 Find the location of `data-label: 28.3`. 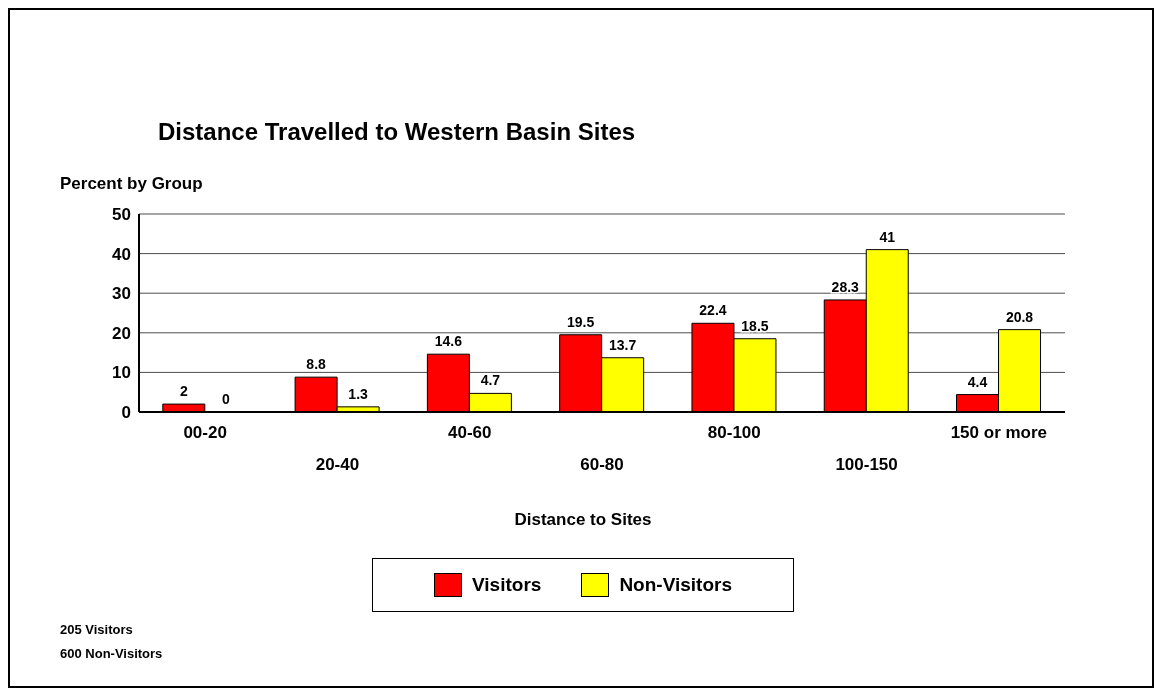

data-label: 28.3 is located at coordinates (845, 286).